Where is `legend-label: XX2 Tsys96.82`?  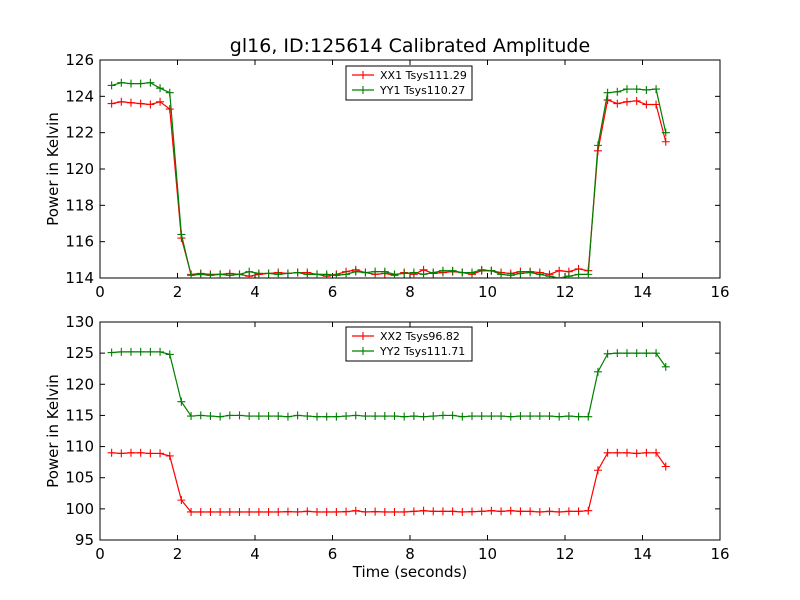
legend-label: XX2 Tsys96.82 is located at coordinates (420, 336).